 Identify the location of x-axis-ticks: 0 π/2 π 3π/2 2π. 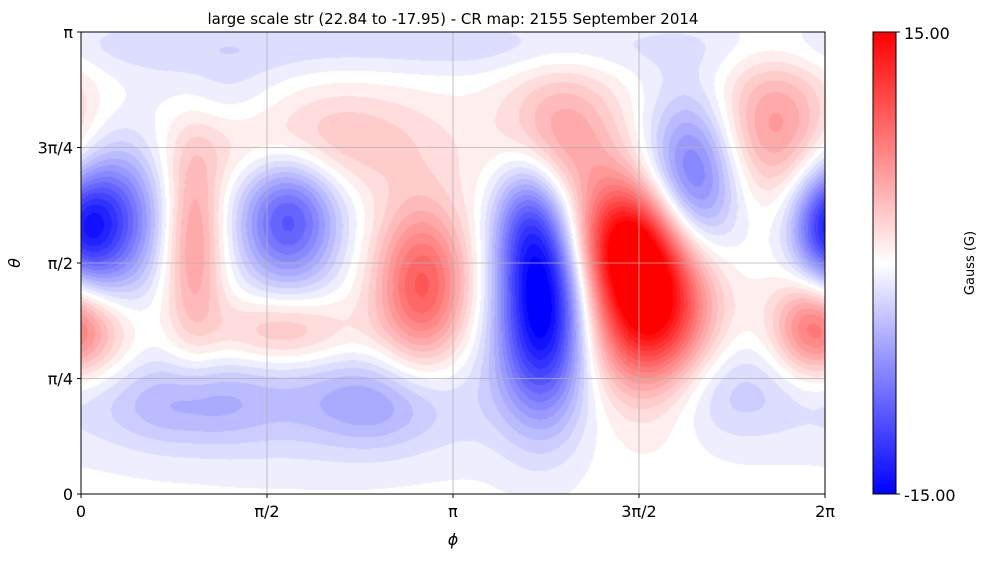
(455, 507).